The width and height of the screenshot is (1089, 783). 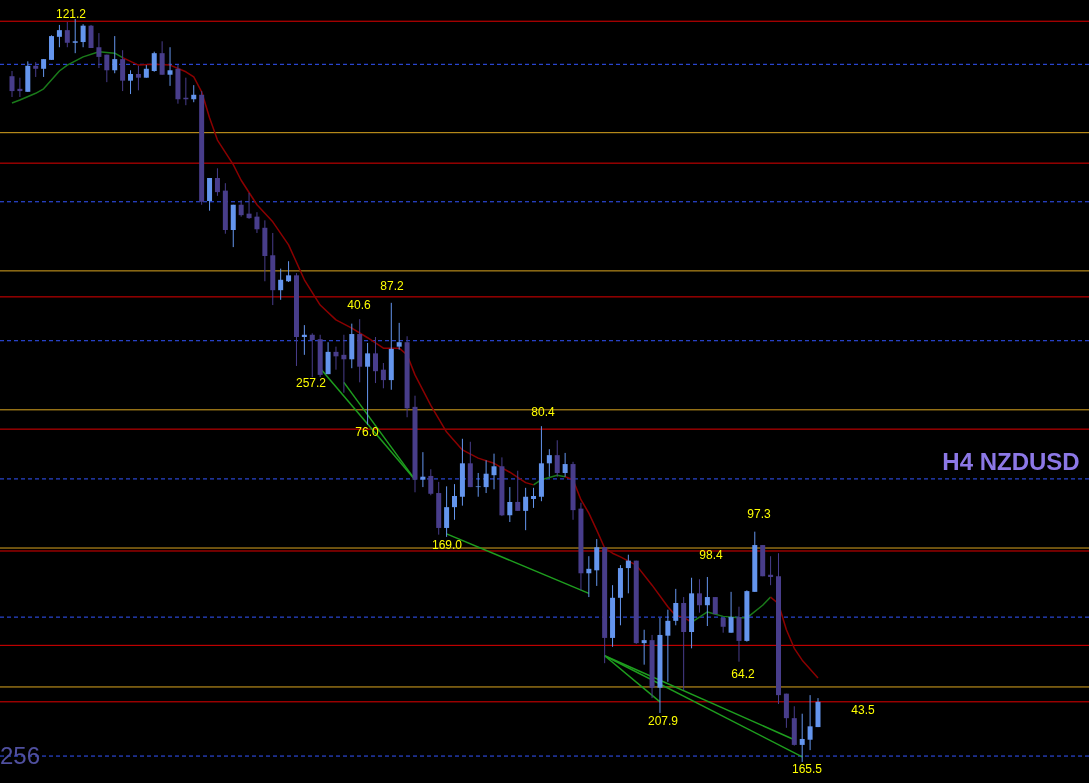 I want to click on annotation: 40.6, so click(x=359, y=305).